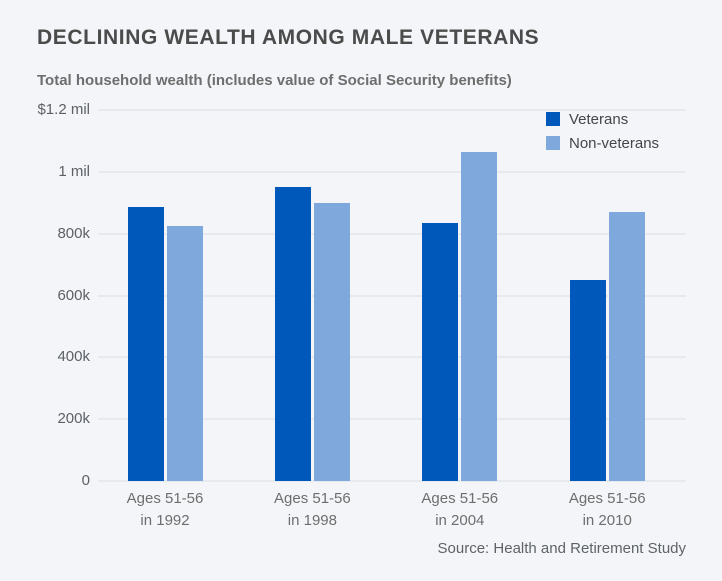  I want to click on y-tick-0: 0, so click(85, 480).